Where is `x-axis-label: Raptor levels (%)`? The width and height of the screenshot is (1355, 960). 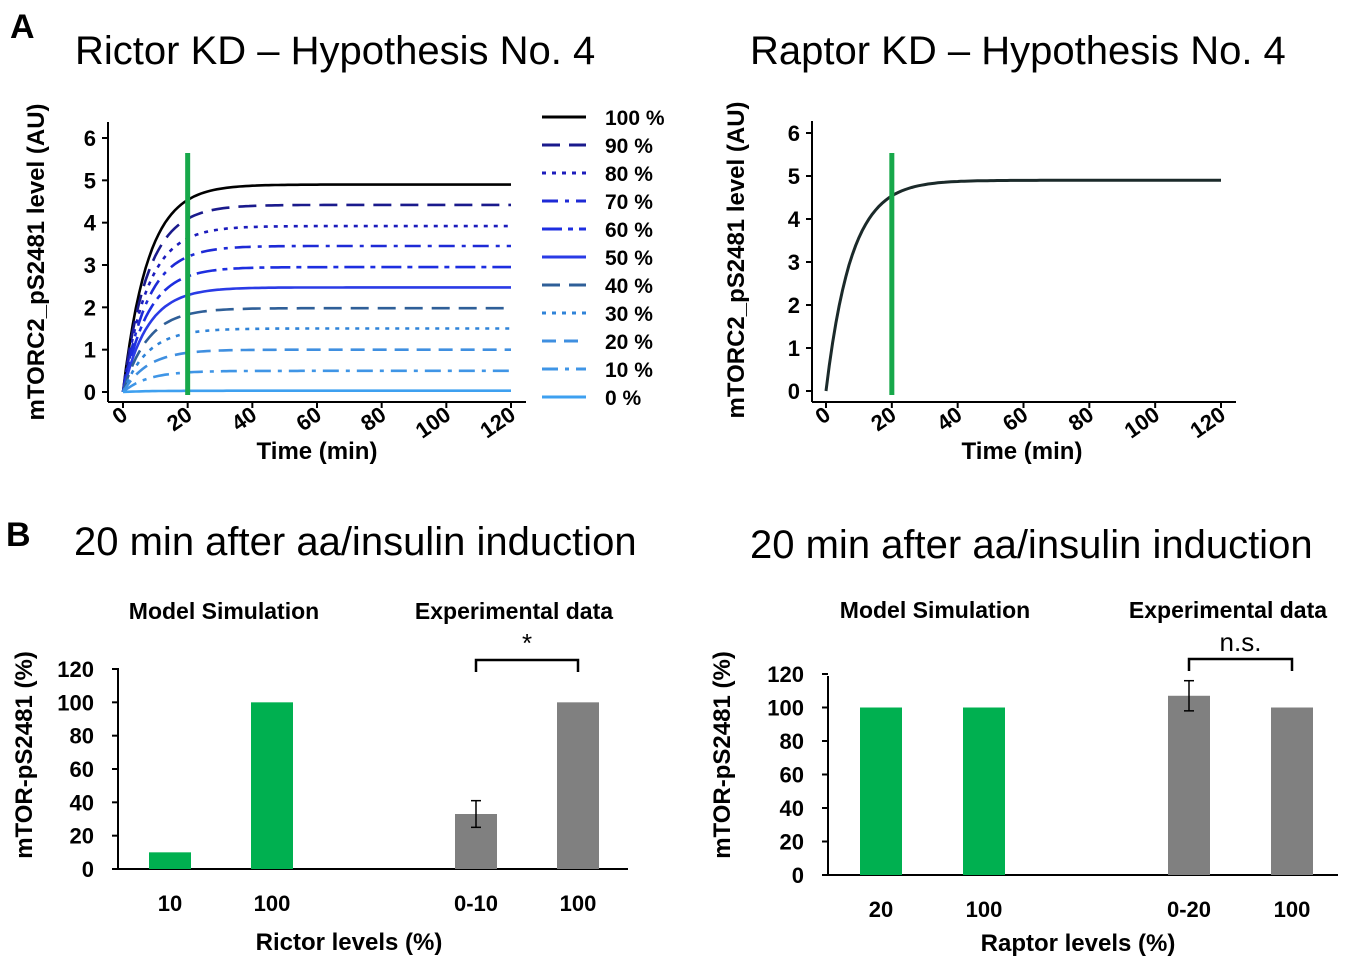 x-axis-label: Raptor levels (%) is located at coordinates (1078, 943).